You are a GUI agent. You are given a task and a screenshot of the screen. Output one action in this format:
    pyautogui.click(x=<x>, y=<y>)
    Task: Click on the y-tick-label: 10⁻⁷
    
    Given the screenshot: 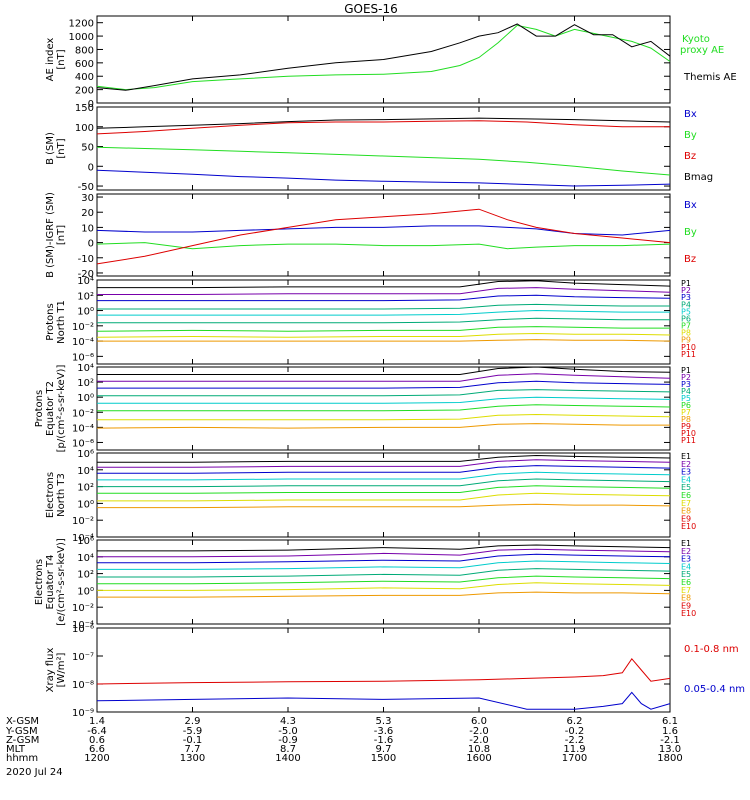 What is the action you would take?
    pyautogui.click(x=83, y=657)
    